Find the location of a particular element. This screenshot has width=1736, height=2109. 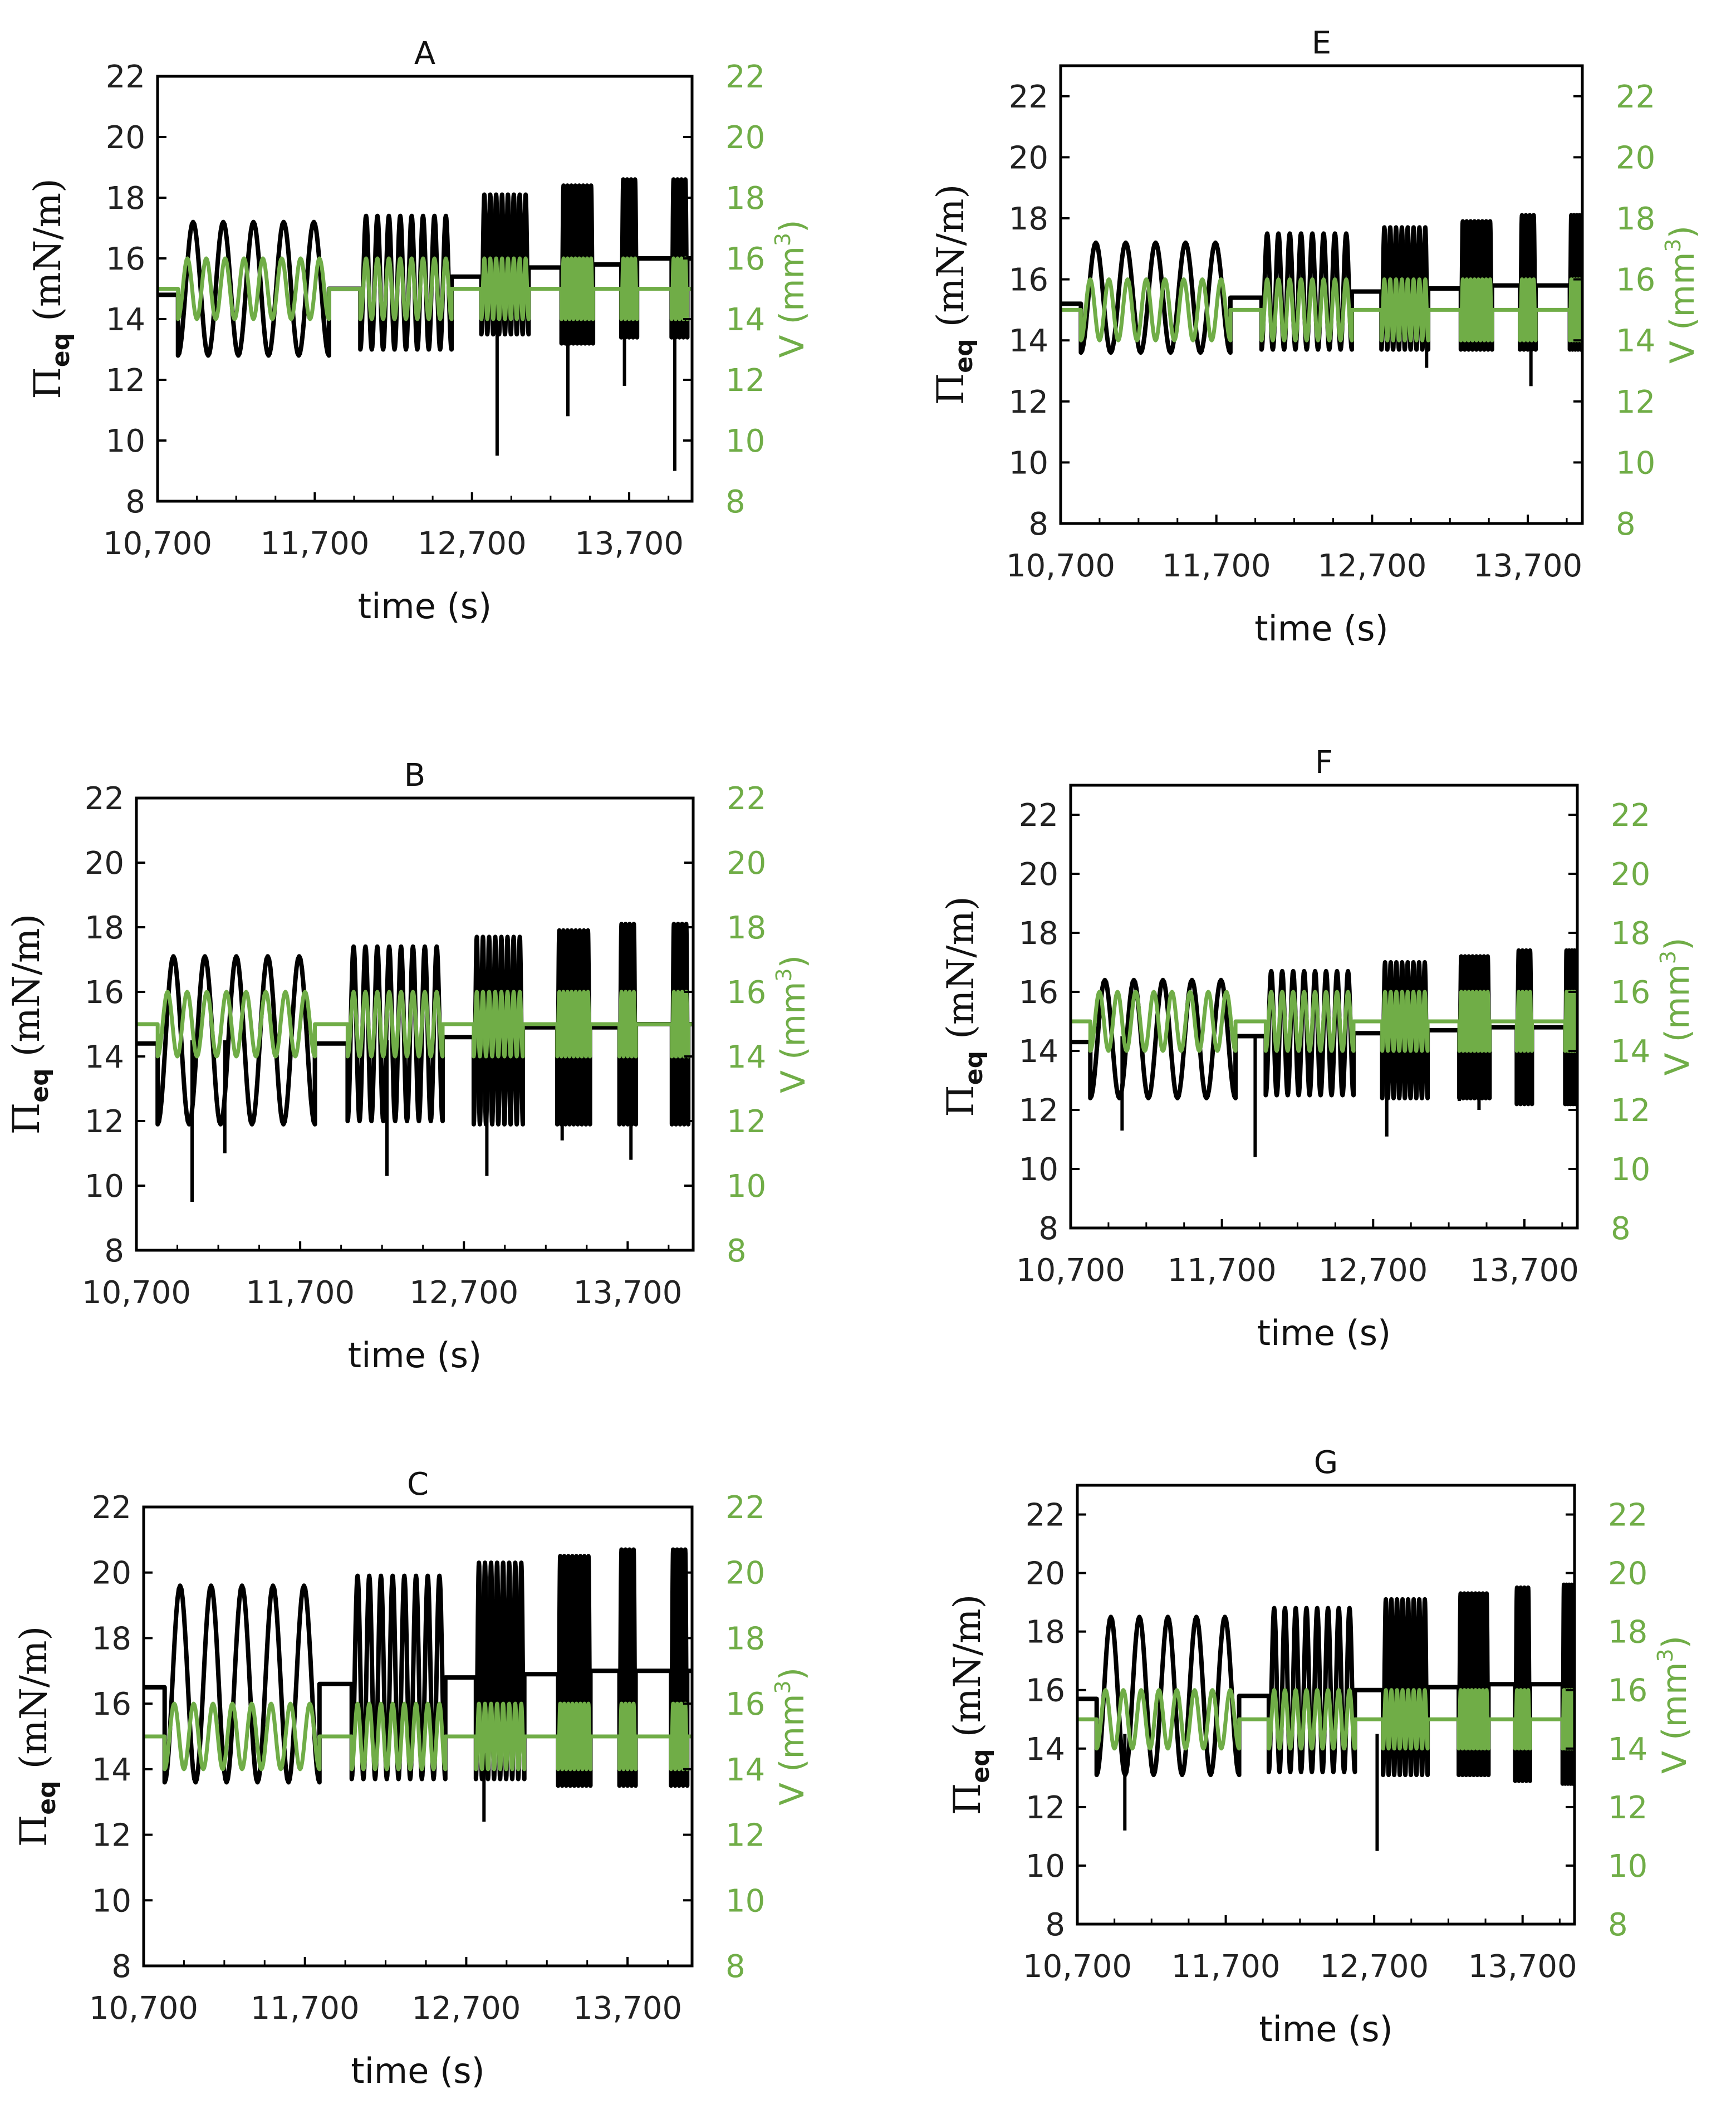

series-line-pressure is located at coordinates (415, 1024).